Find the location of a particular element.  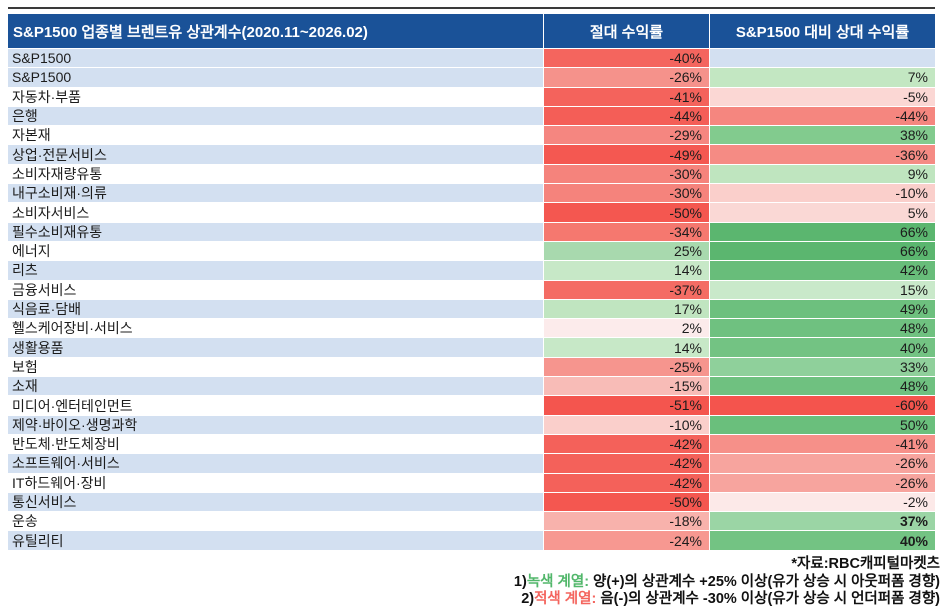

sector-label: 운송 is located at coordinates (275, 521).